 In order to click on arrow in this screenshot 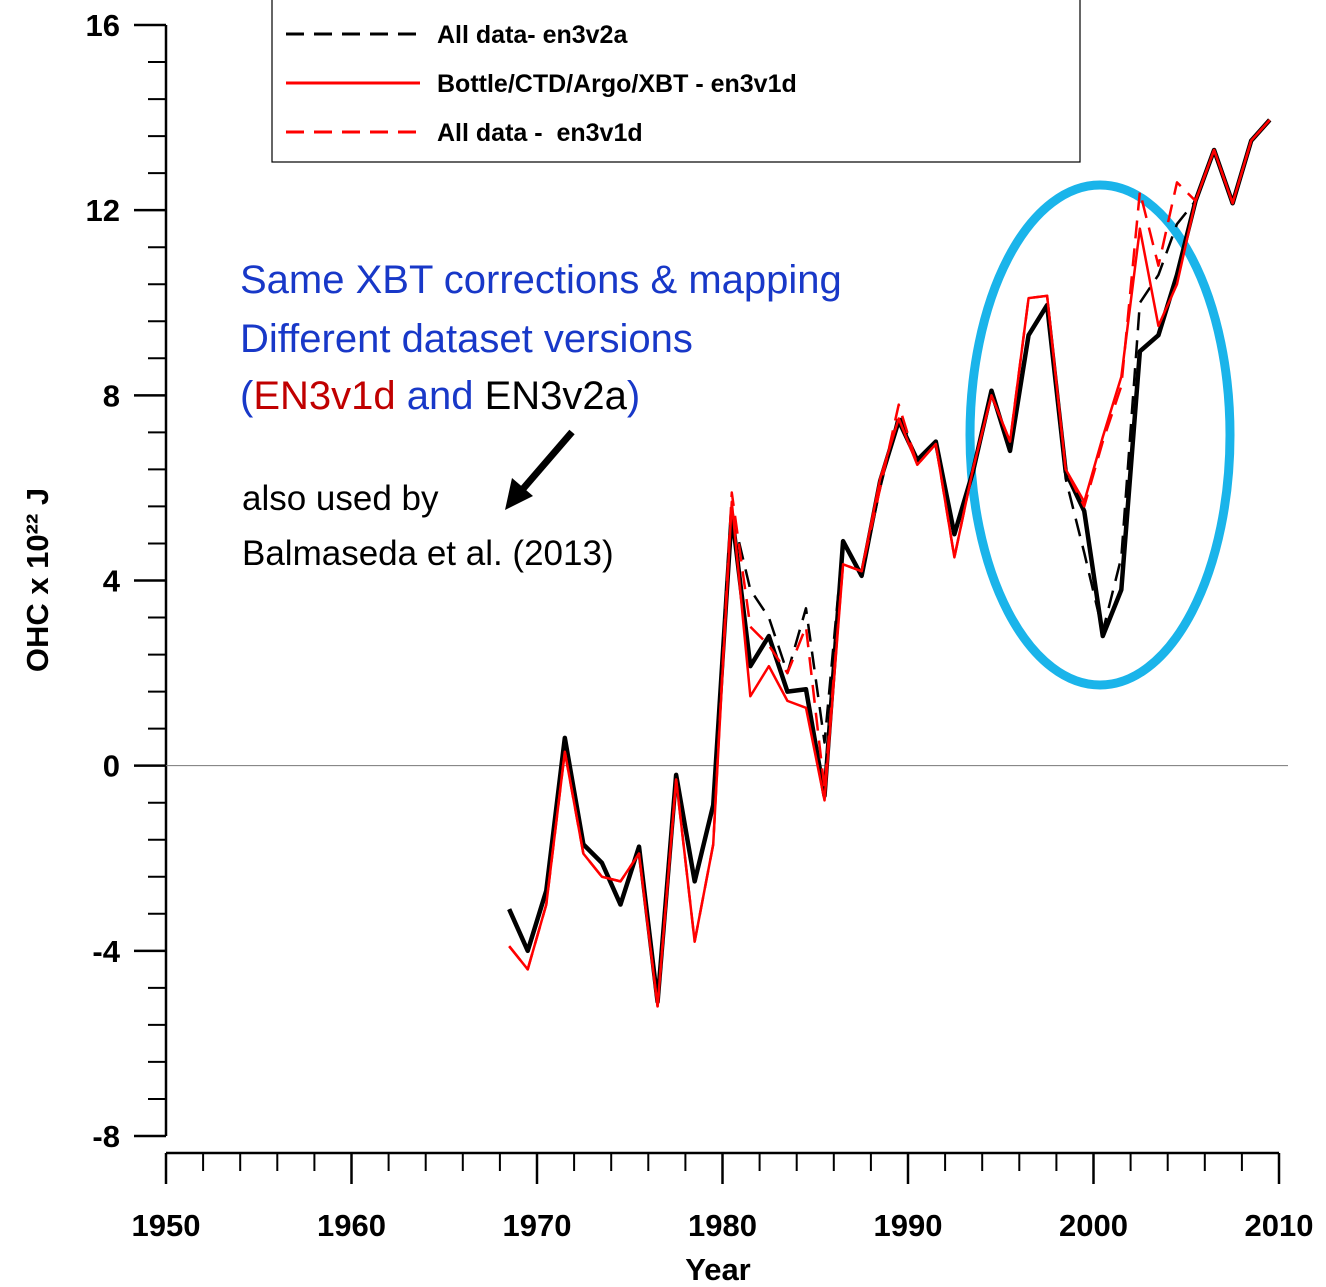, I will do `click(547, 461)`.